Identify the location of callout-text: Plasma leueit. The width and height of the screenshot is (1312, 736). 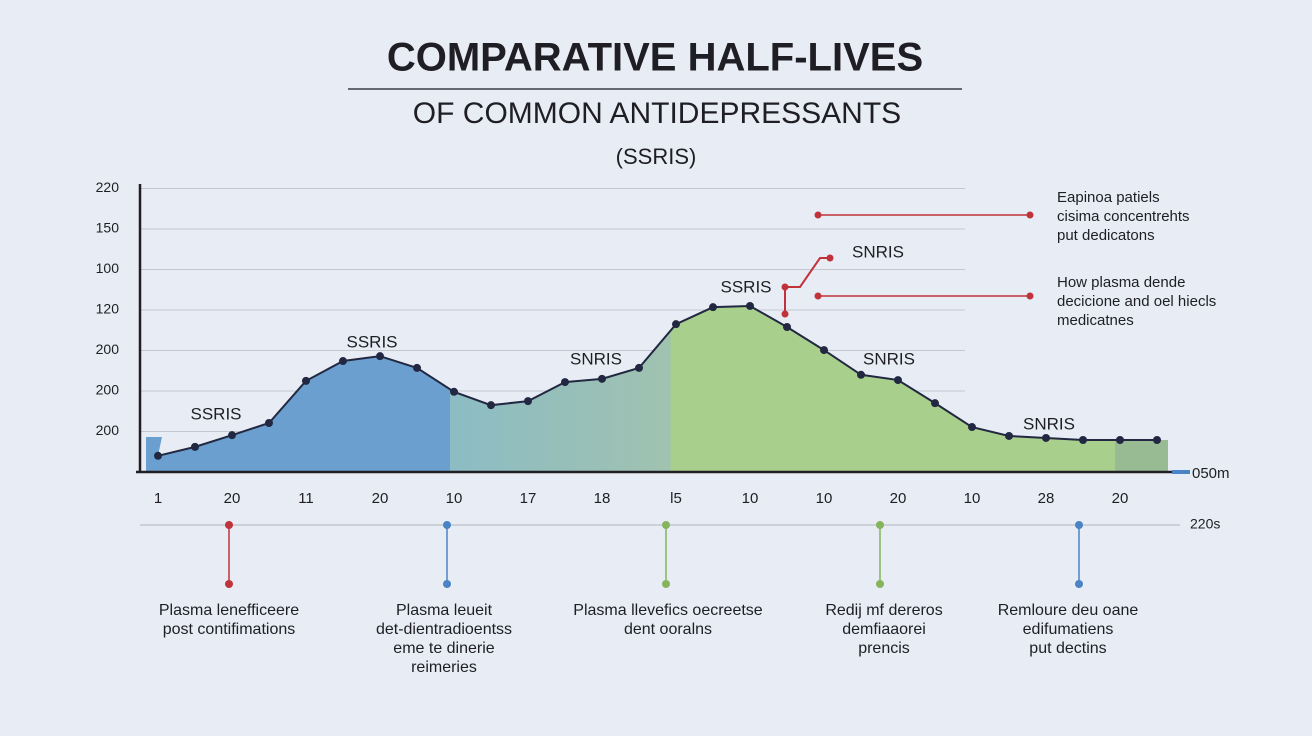
(444, 610).